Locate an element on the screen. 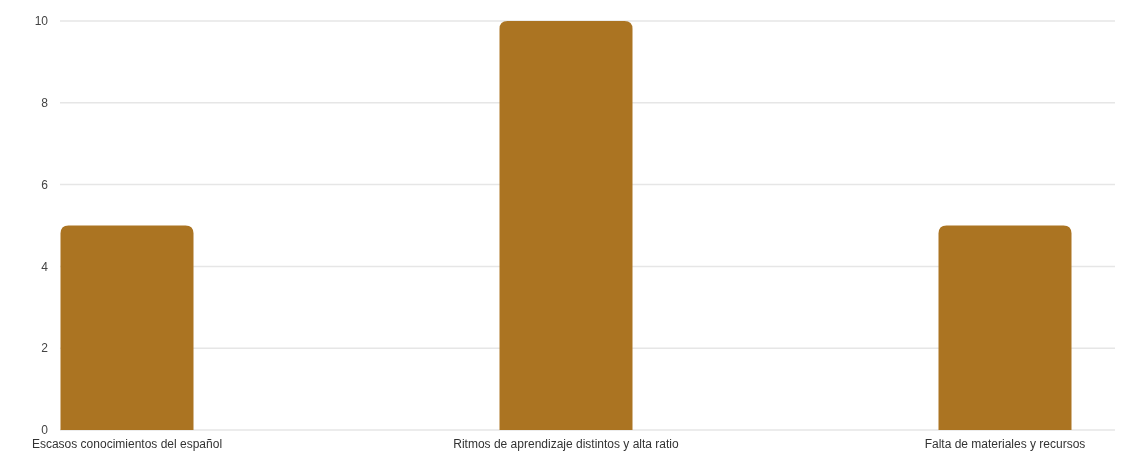 Image resolution: width=1133 pixels, height=466 pixels. x-tick-label: Ritmos de aprendizaje distintos y alta ratio is located at coordinates (566, 444).